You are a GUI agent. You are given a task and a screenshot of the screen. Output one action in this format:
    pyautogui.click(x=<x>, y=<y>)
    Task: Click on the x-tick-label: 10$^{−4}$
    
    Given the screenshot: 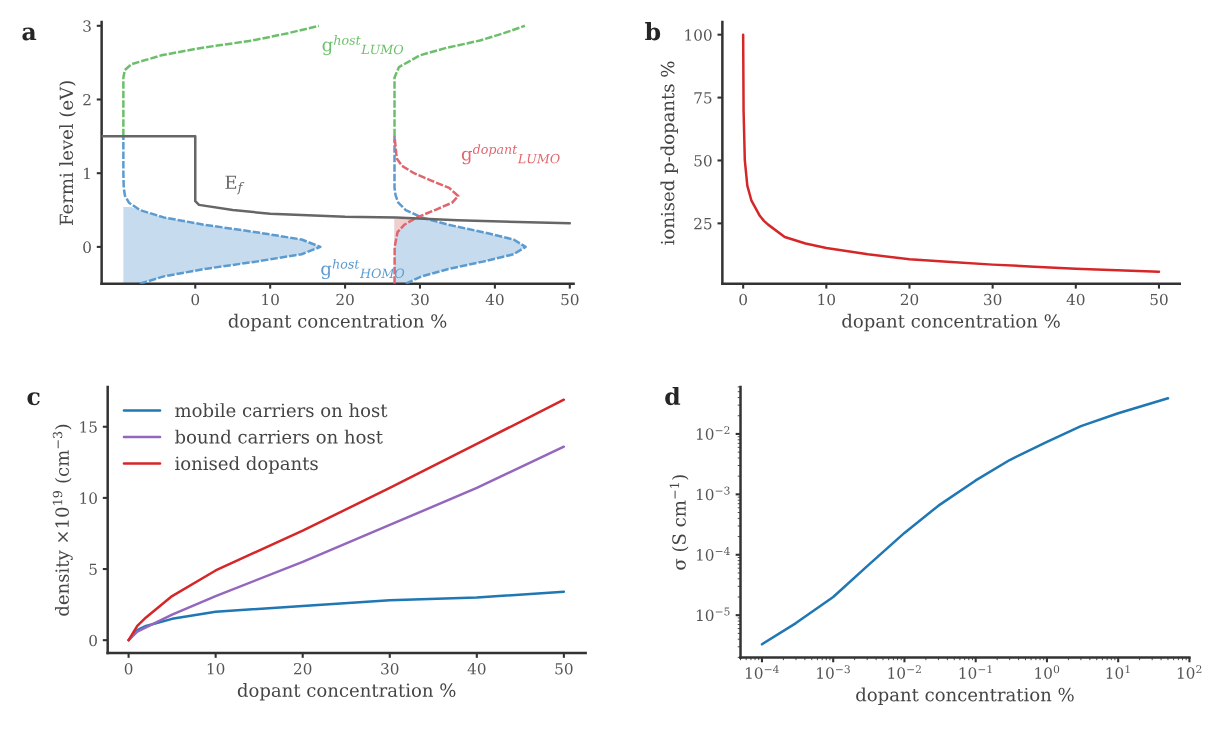 What is the action you would take?
    pyautogui.click(x=762, y=672)
    